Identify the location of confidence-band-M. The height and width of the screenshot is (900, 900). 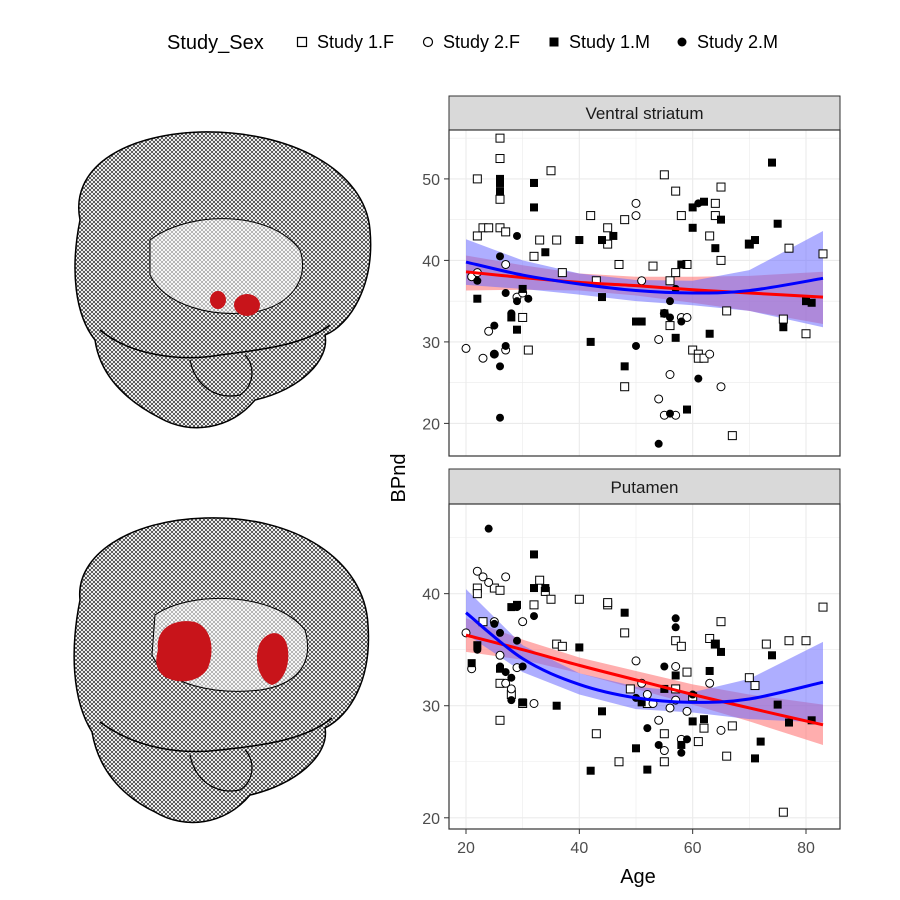
(644, 279).